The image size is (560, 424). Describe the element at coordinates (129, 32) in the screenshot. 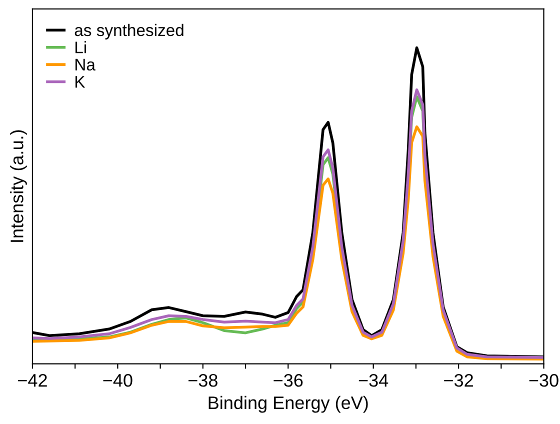

I see `legend-label: as synthesized` at that location.